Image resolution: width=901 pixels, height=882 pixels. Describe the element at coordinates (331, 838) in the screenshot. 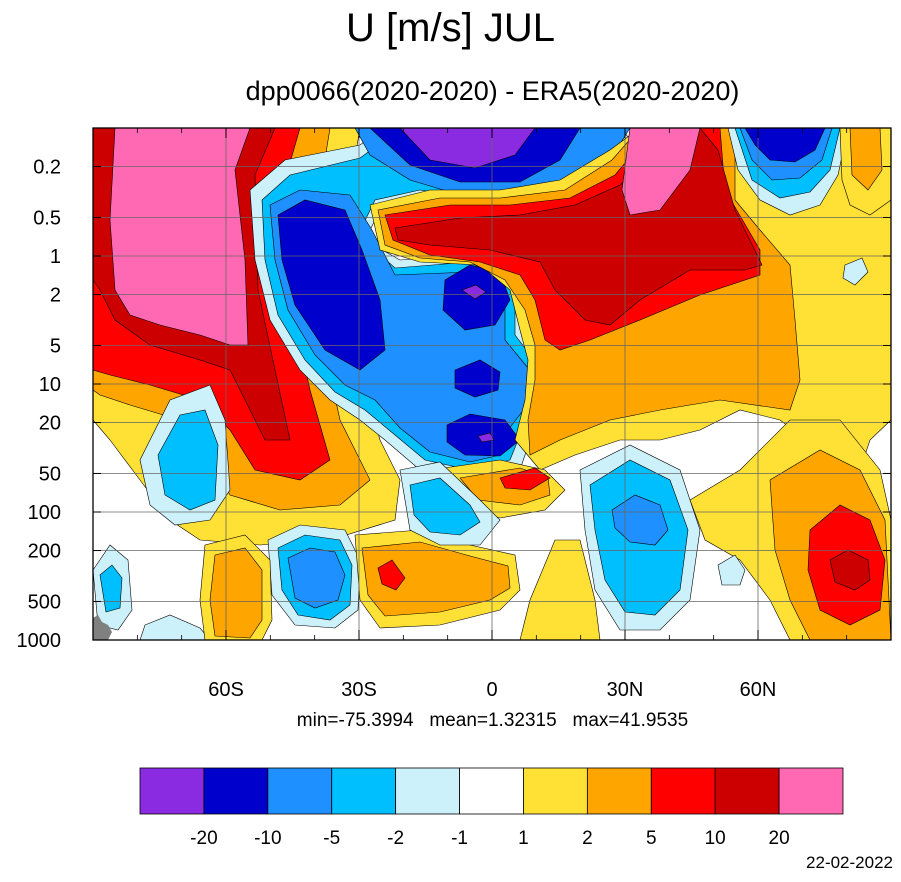

I see `colorbar-label: -5` at that location.